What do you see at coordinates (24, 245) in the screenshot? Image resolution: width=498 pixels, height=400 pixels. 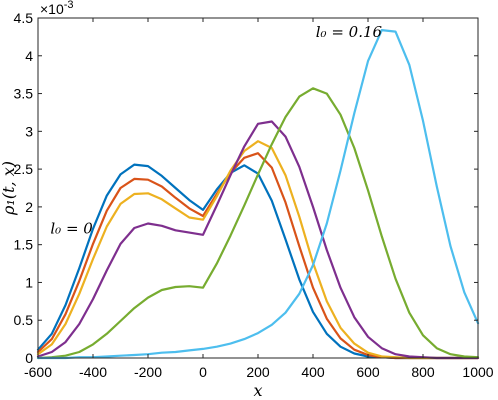 I see `y-tick-label: 1.5` at bounding box center [24, 245].